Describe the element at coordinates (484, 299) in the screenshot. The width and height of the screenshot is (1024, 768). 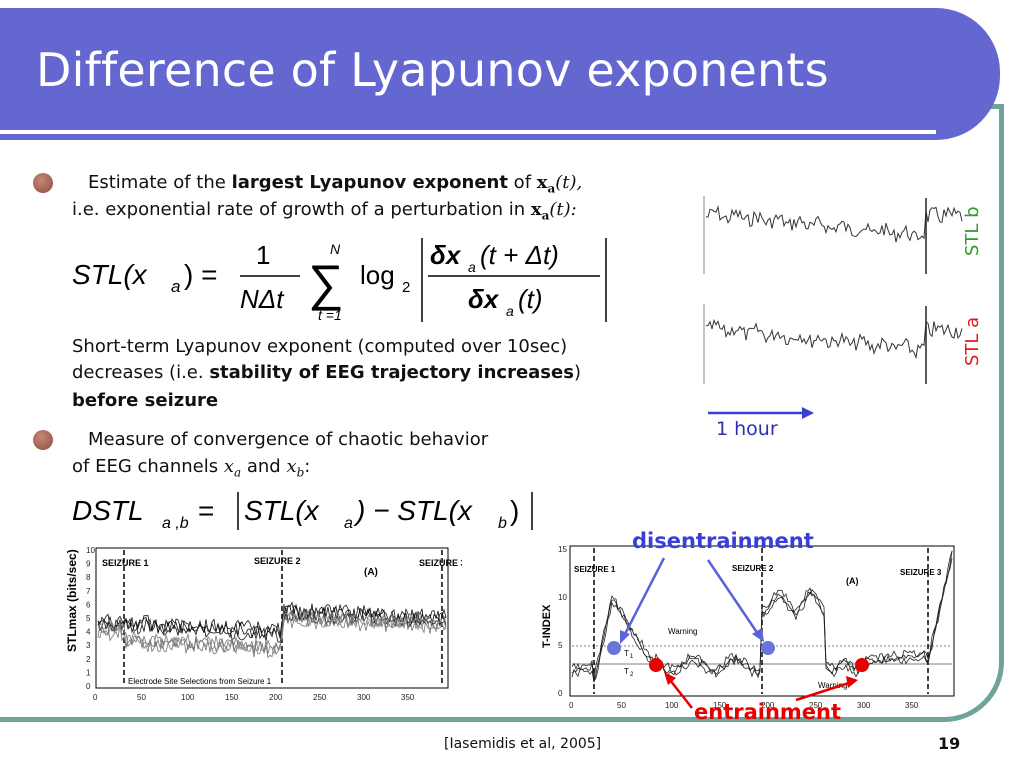
I see `eq1-bot-num: δx` at that location.